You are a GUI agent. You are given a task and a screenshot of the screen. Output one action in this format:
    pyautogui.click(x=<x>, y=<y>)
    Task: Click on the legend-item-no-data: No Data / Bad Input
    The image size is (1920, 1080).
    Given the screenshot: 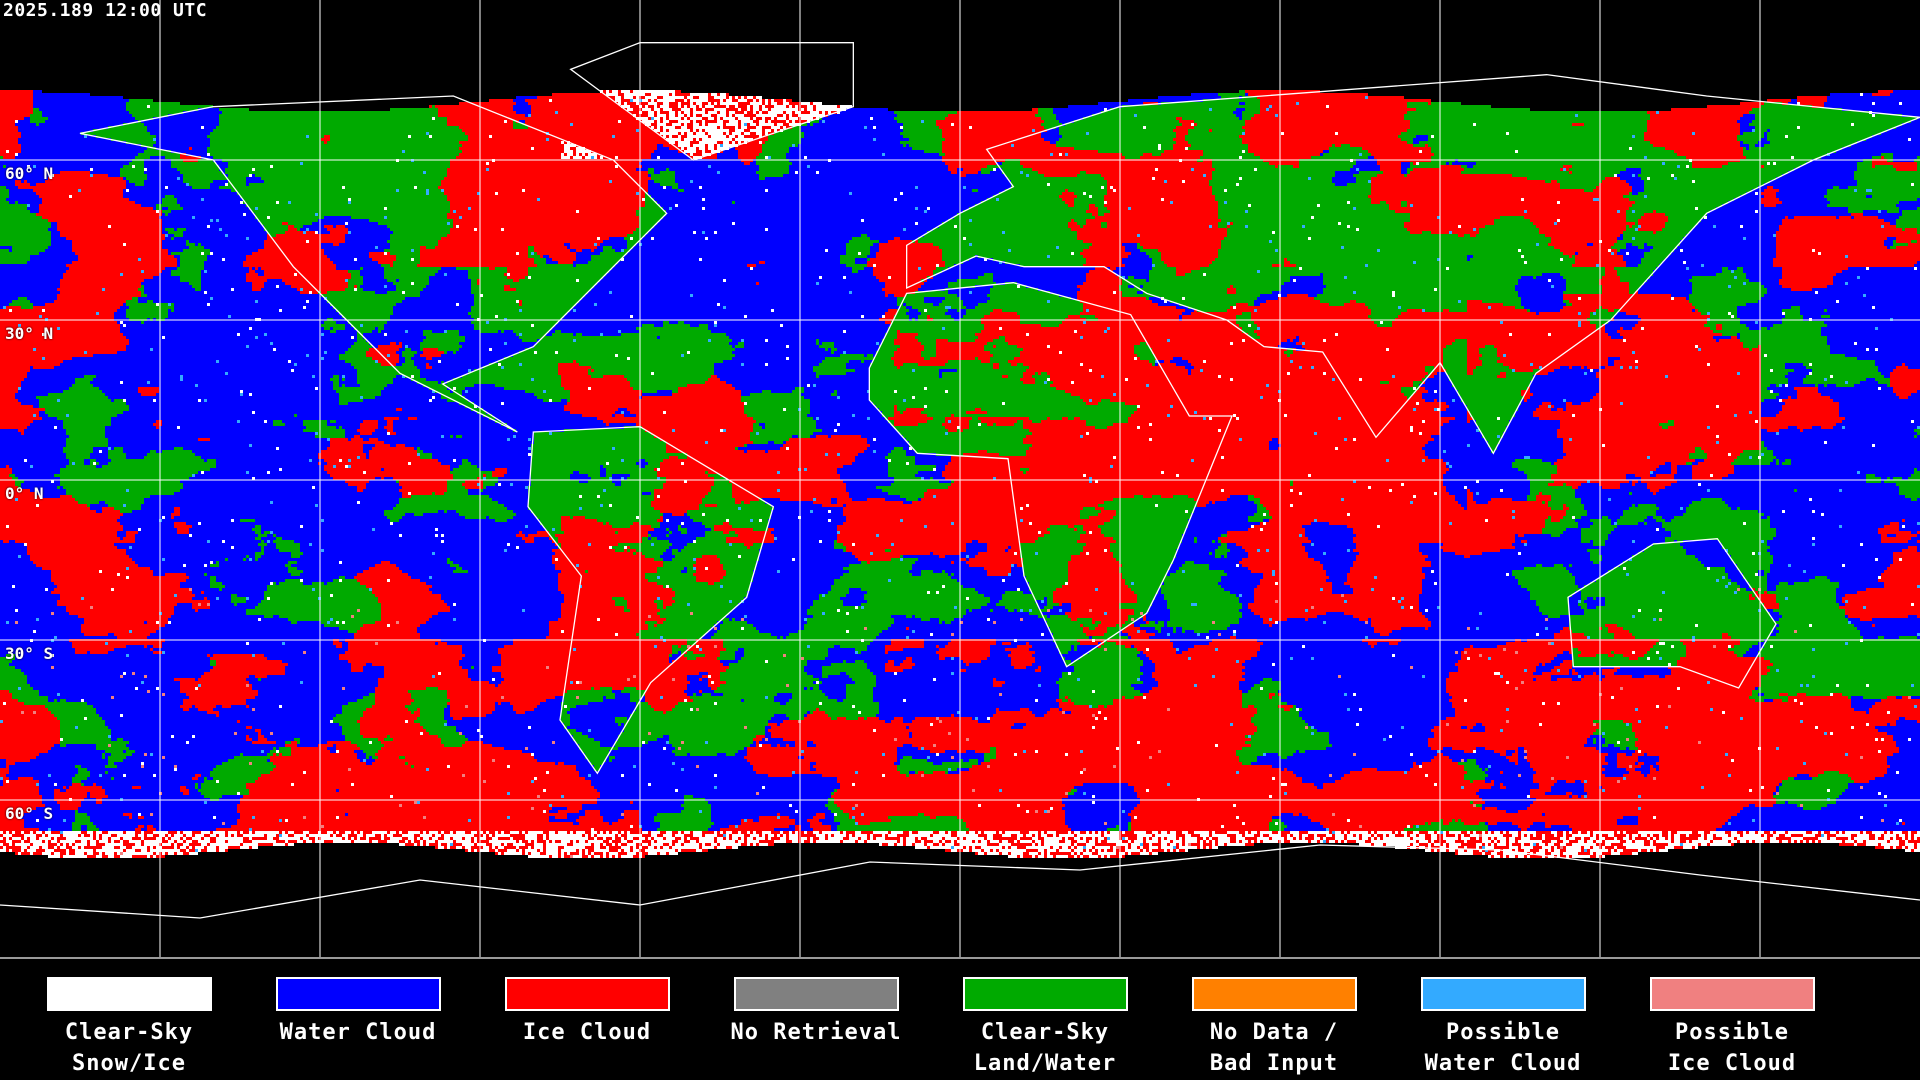 What is the action you would take?
    pyautogui.click(x=1274, y=1028)
    